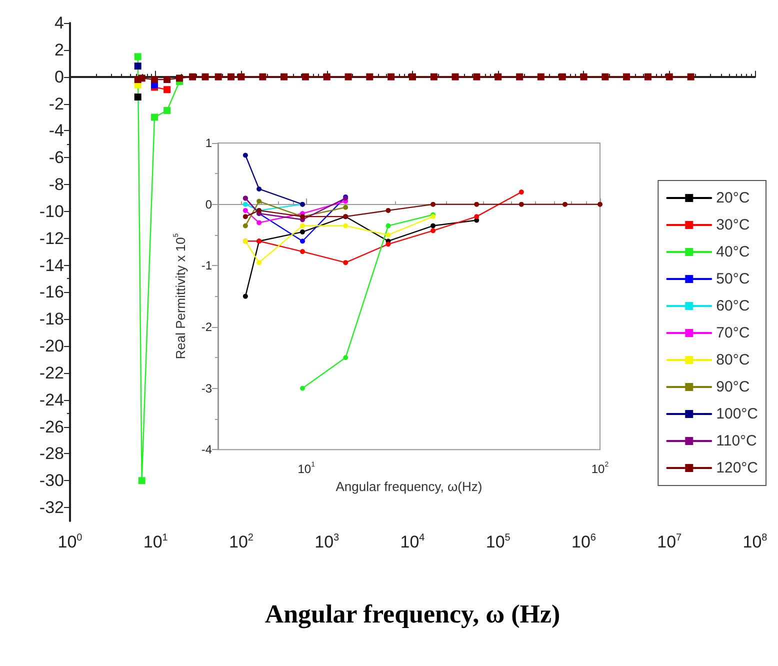  I want to click on y-tick-label: -3, so click(206, 388).